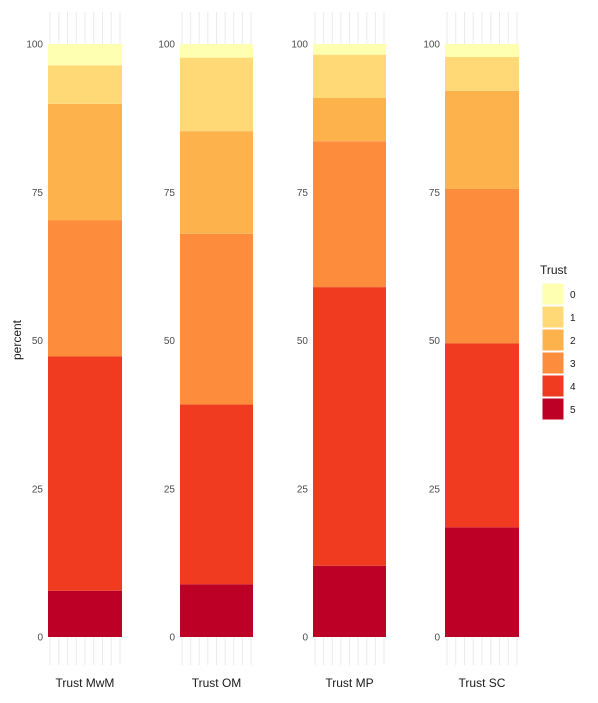 The image size is (598, 703). What do you see at coordinates (554, 270) in the screenshot?
I see `legend-title: Trust` at bounding box center [554, 270].